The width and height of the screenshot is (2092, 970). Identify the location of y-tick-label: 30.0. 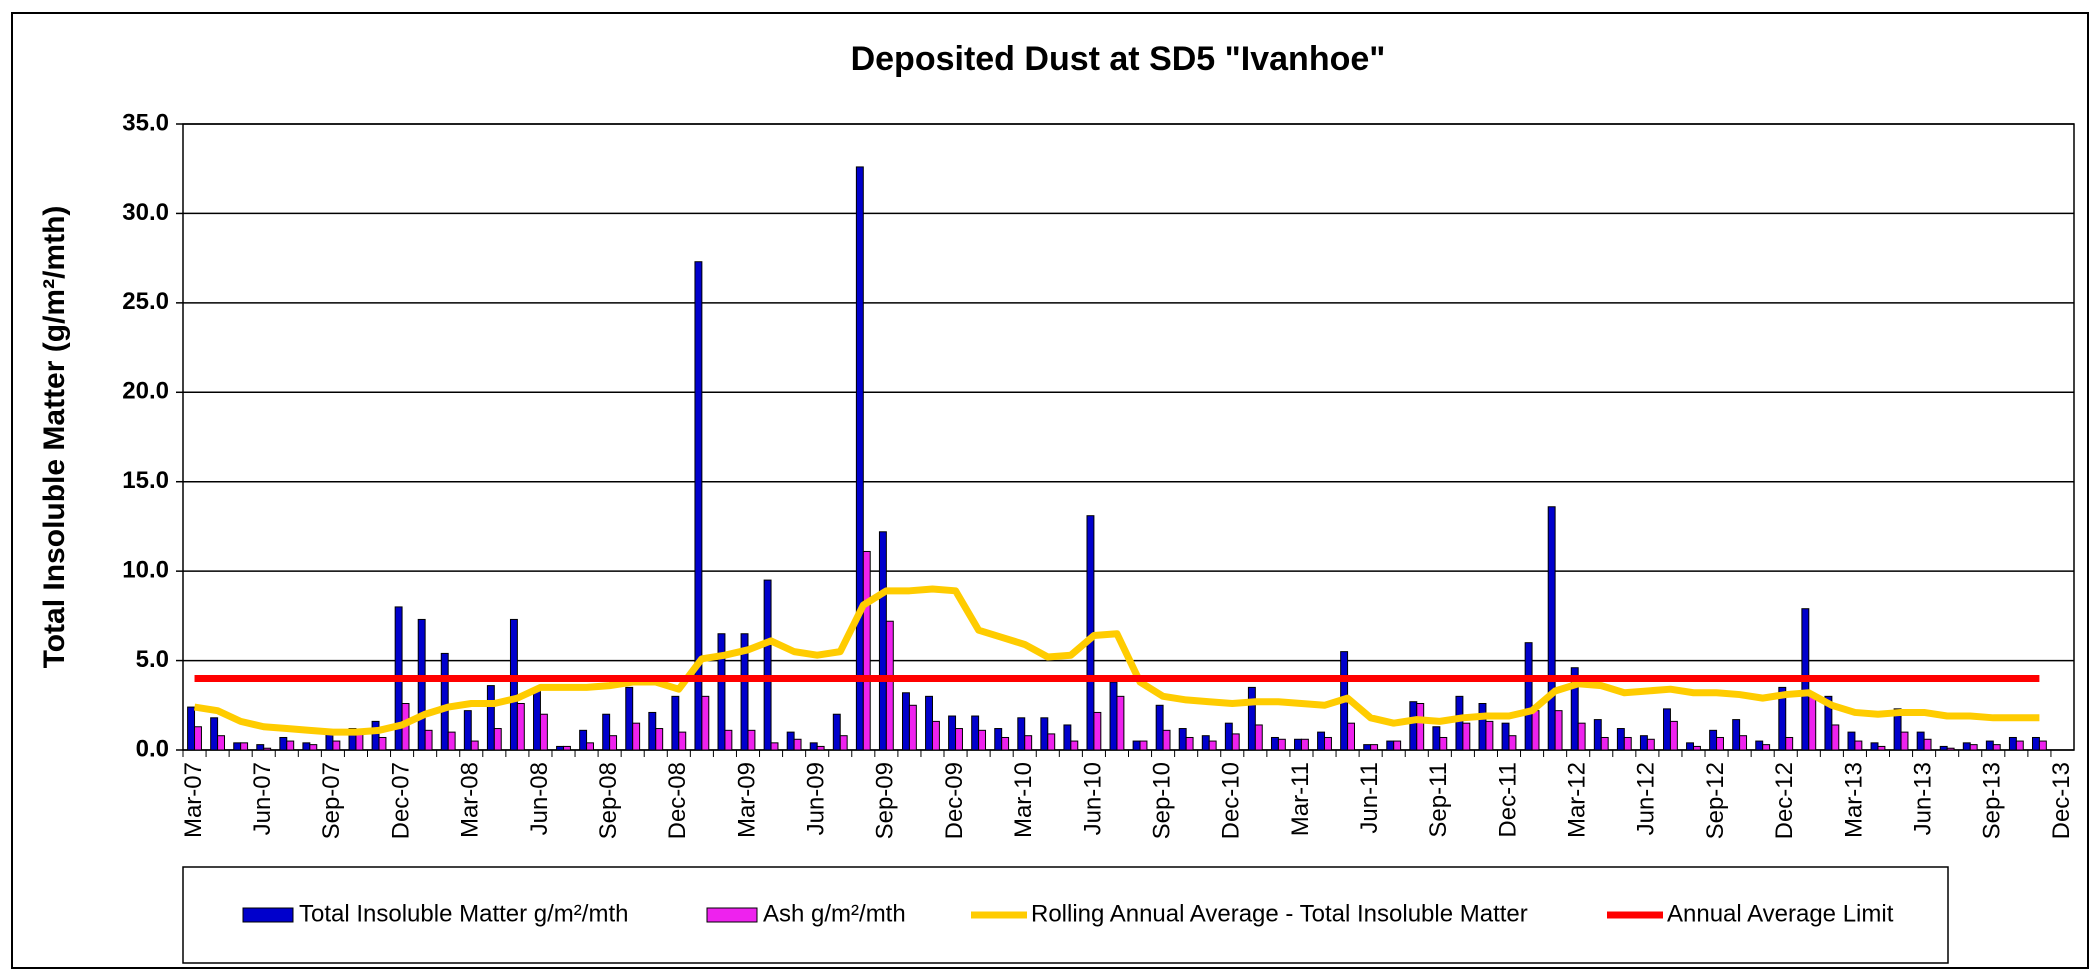
(145, 212).